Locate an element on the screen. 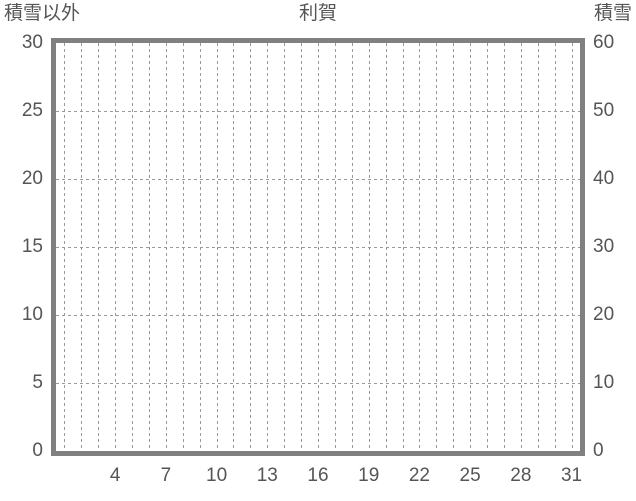 This screenshot has width=636, height=501. y-axis-tick-label: 30 is located at coordinates (32, 42).